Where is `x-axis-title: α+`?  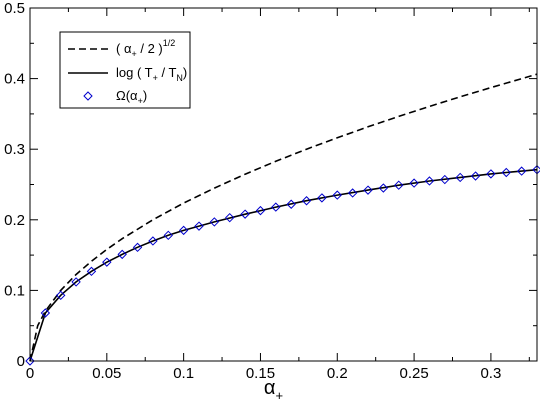
x-axis-title: α+ is located at coordinates (273, 390).